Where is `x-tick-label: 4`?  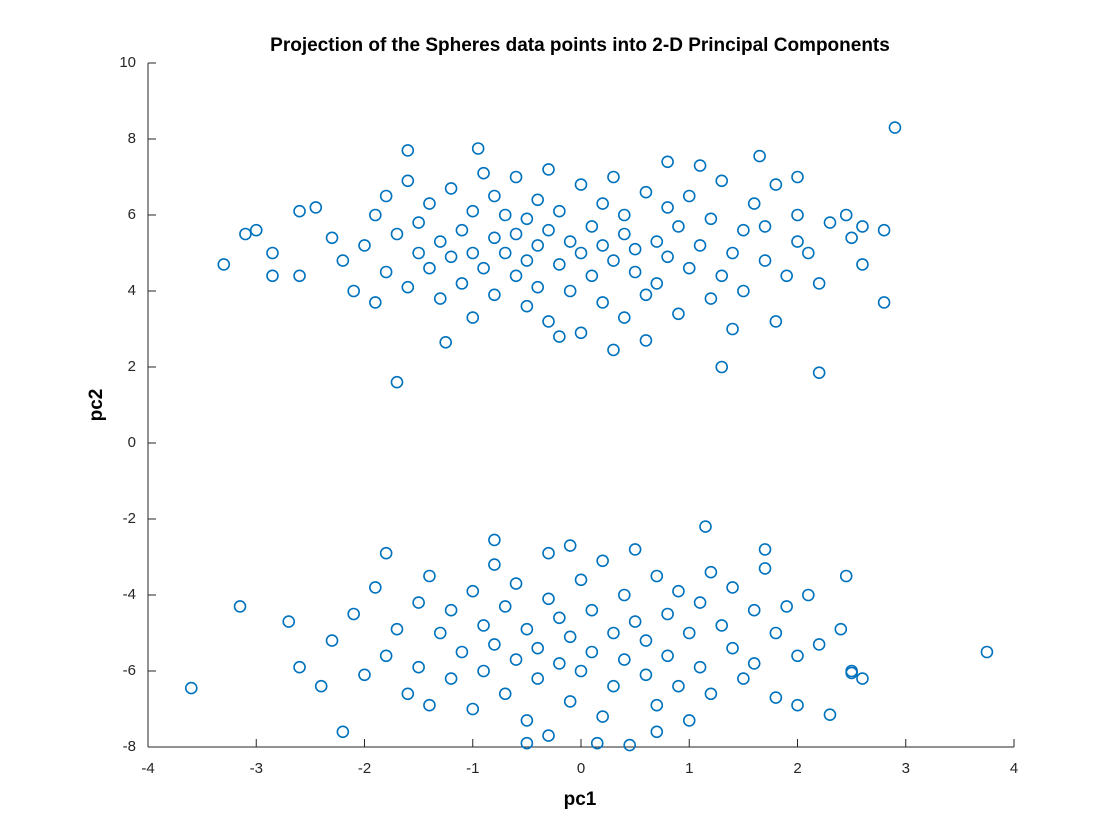
x-tick-label: 4 is located at coordinates (1014, 768).